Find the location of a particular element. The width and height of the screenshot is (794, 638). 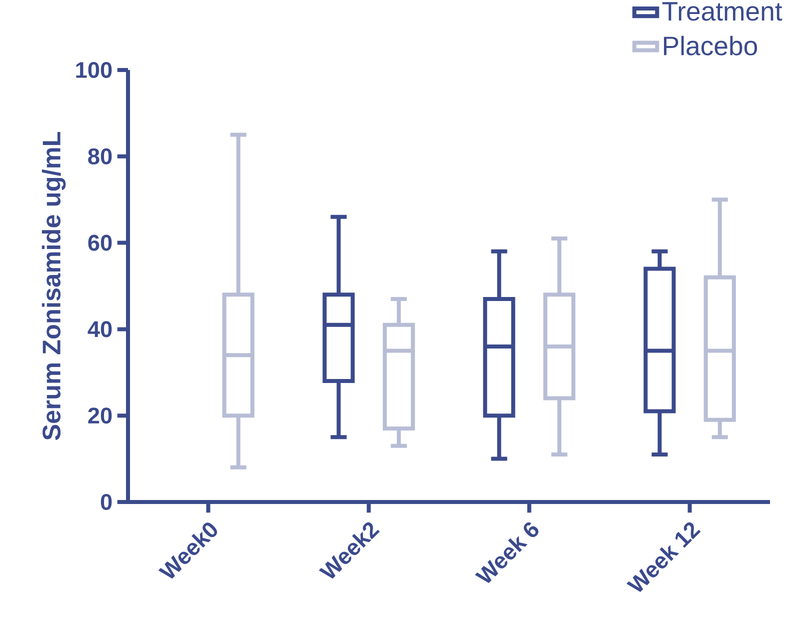

y-tick-label: 40 is located at coordinates (100, 329).